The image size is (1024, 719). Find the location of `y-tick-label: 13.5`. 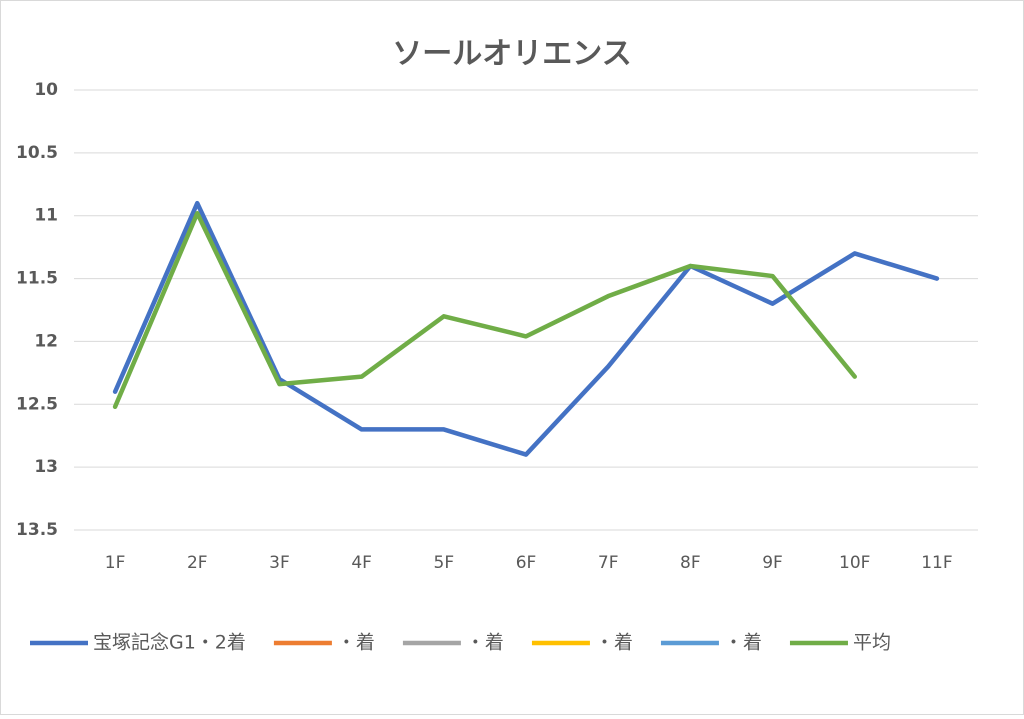

y-tick-label: 13.5 is located at coordinates (37, 530).